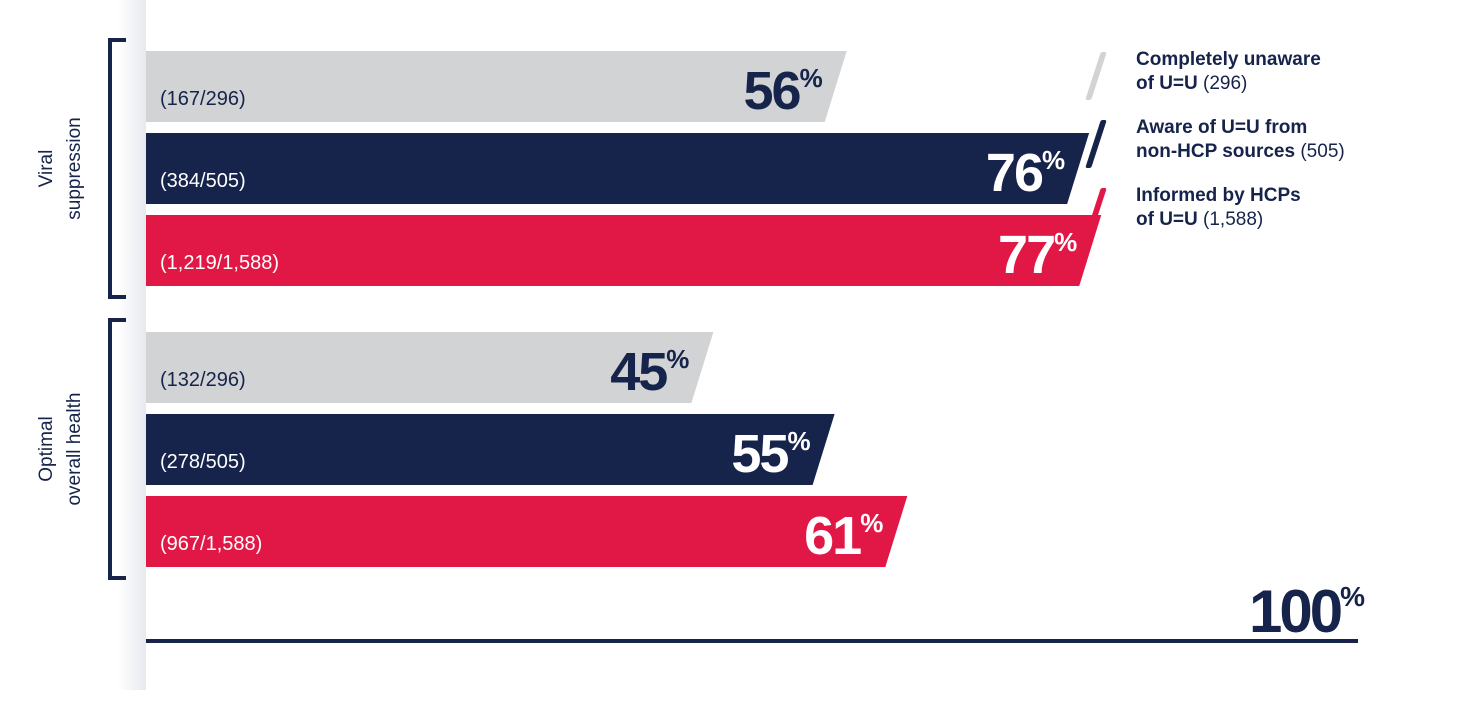 This screenshot has height=714, width=1462. What do you see at coordinates (211, 544) in the screenshot?
I see `bar-count-label: (967/1,588)` at bounding box center [211, 544].